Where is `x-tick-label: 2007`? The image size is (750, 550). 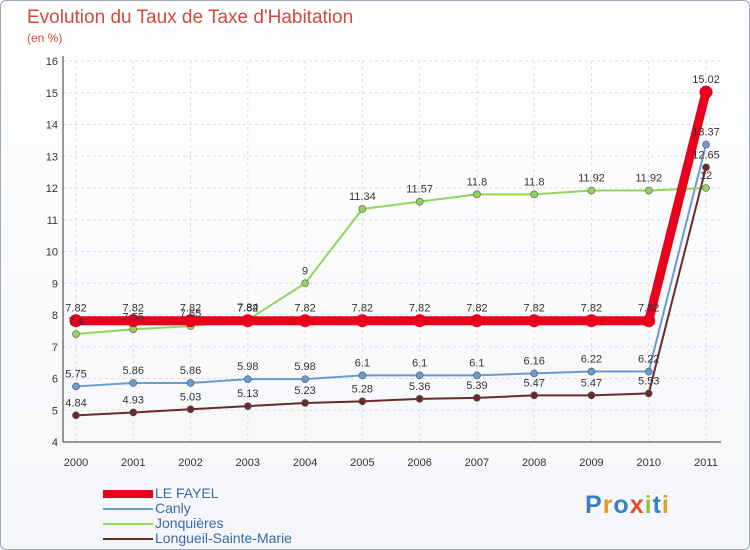 x-tick-label: 2007 is located at coordinates (477, 463).